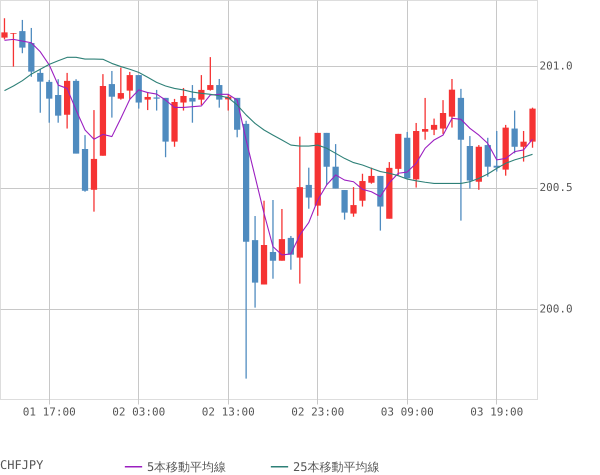  I want to click on legend-label: 5本移動平均線, so click(186, 467).